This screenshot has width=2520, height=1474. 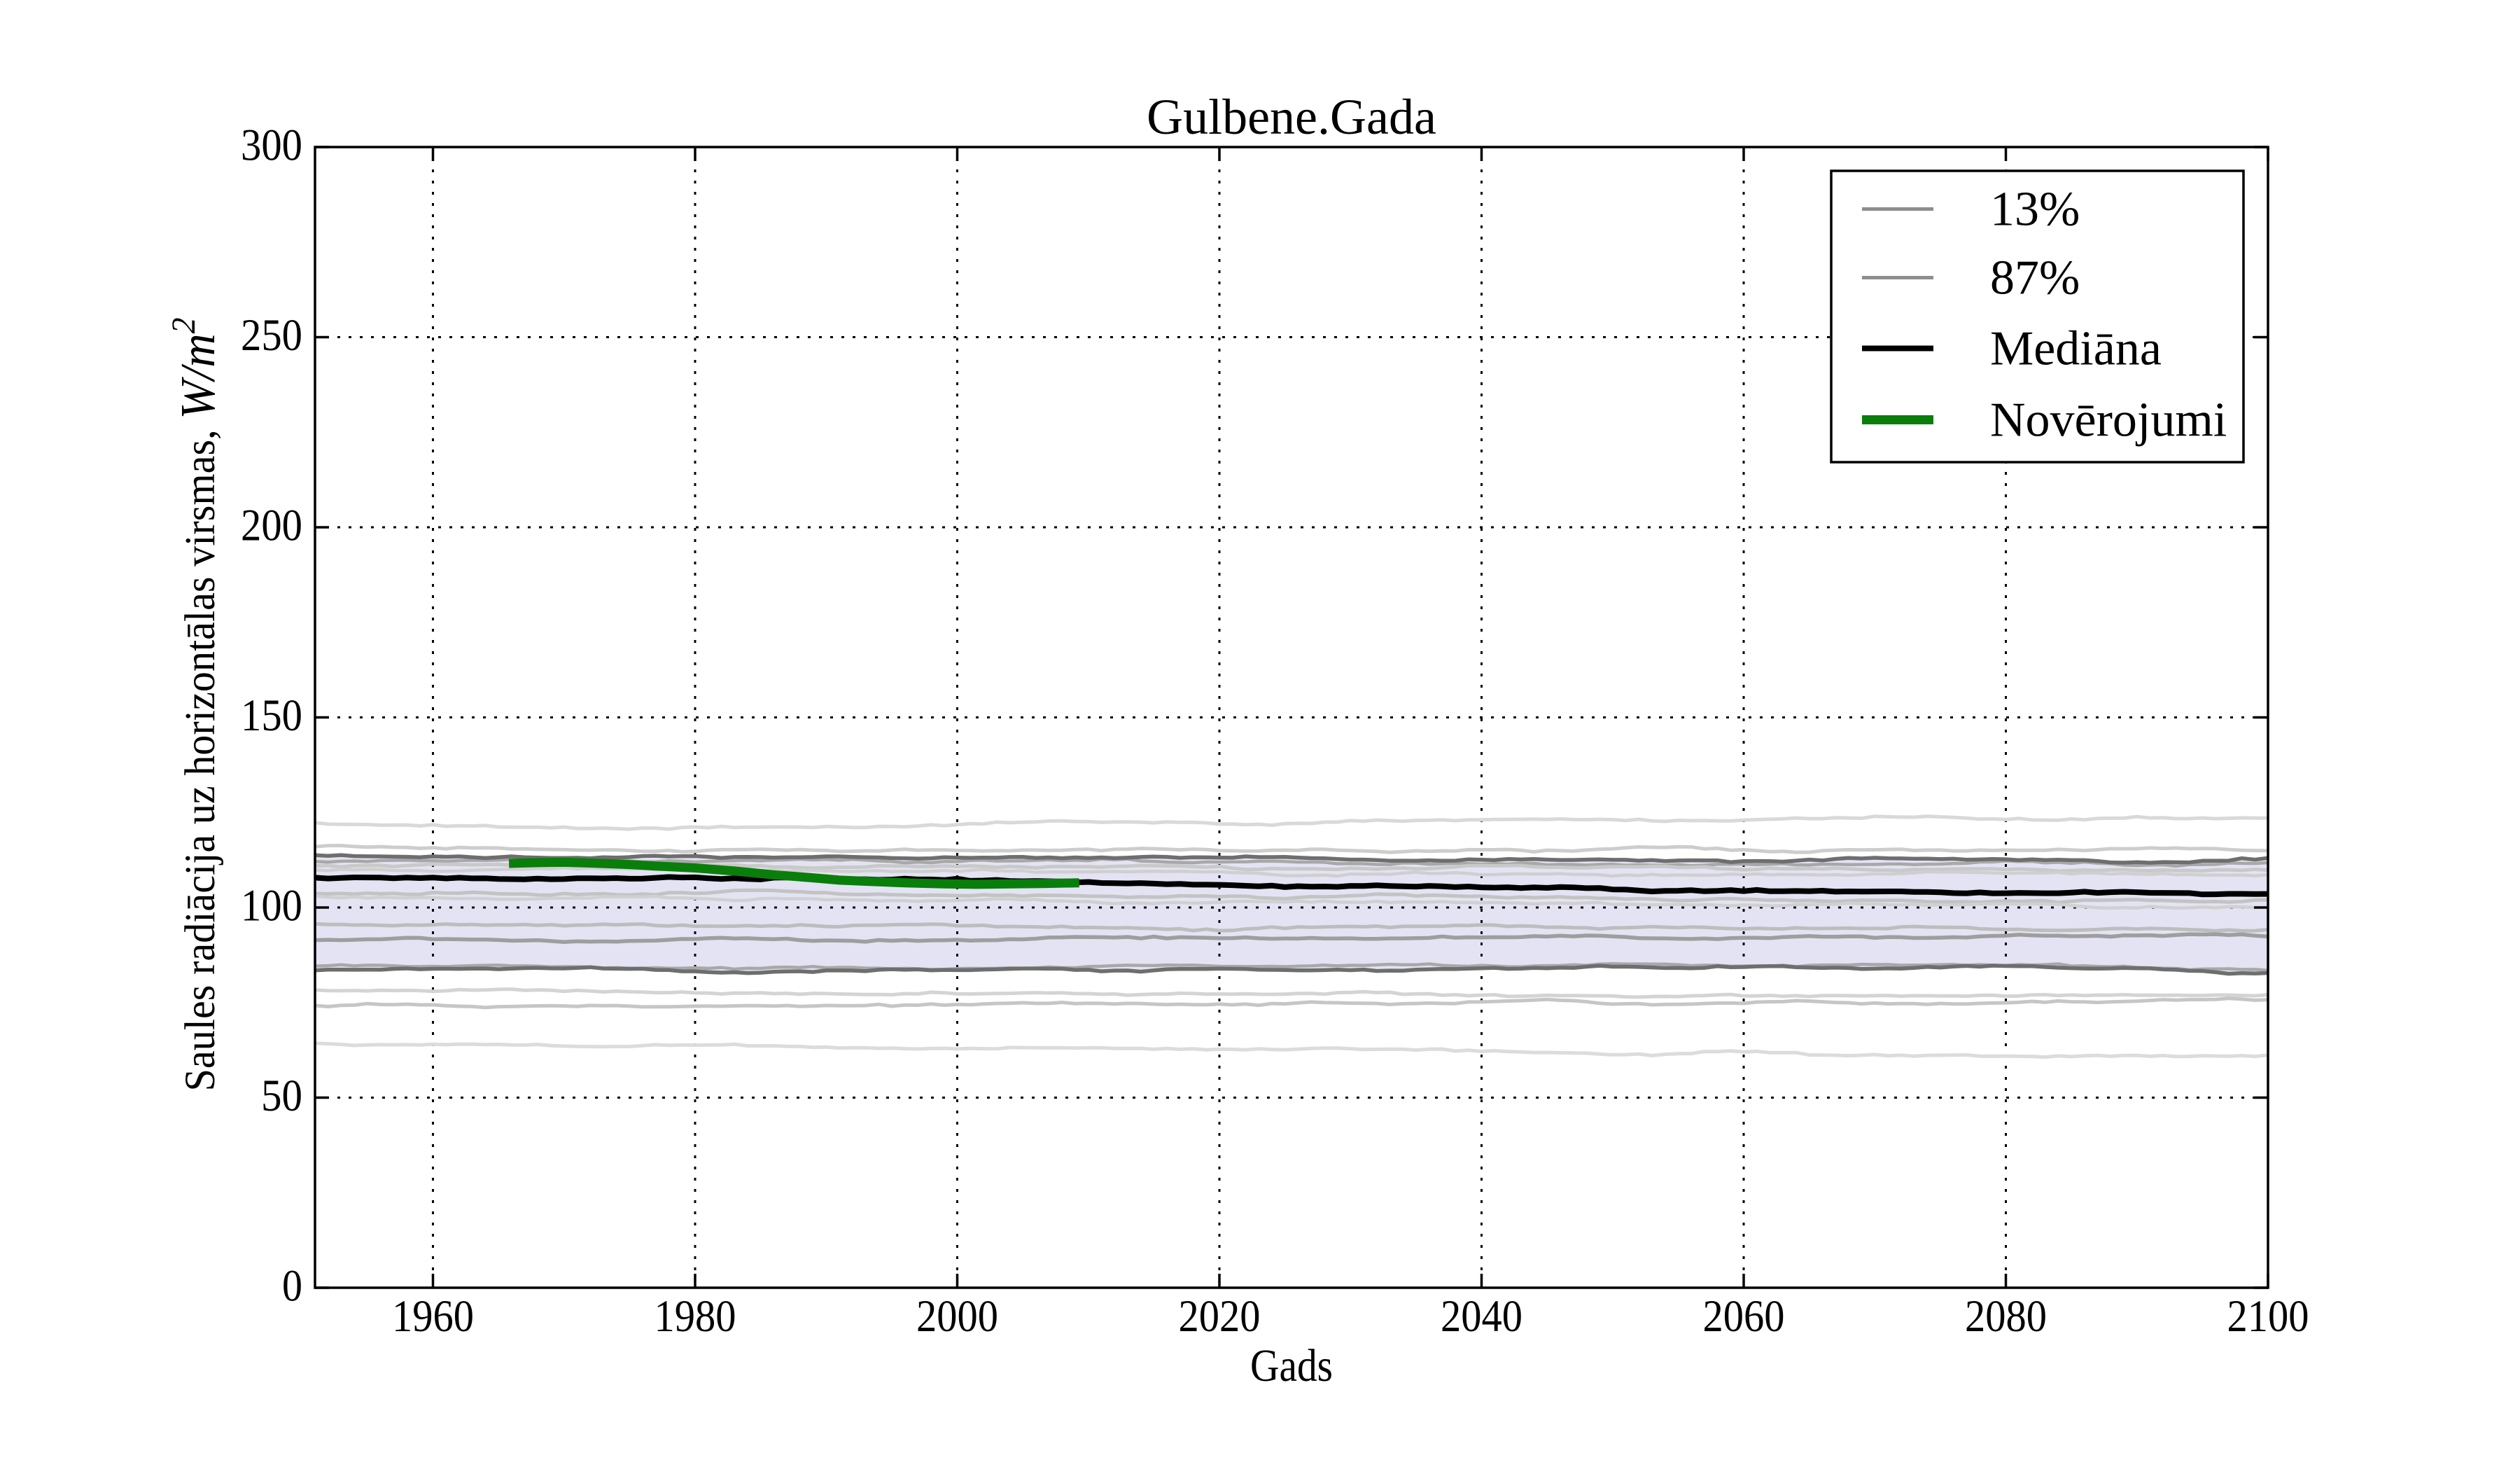 I want to click on svg-text: 300, so click(x=271, y=145).